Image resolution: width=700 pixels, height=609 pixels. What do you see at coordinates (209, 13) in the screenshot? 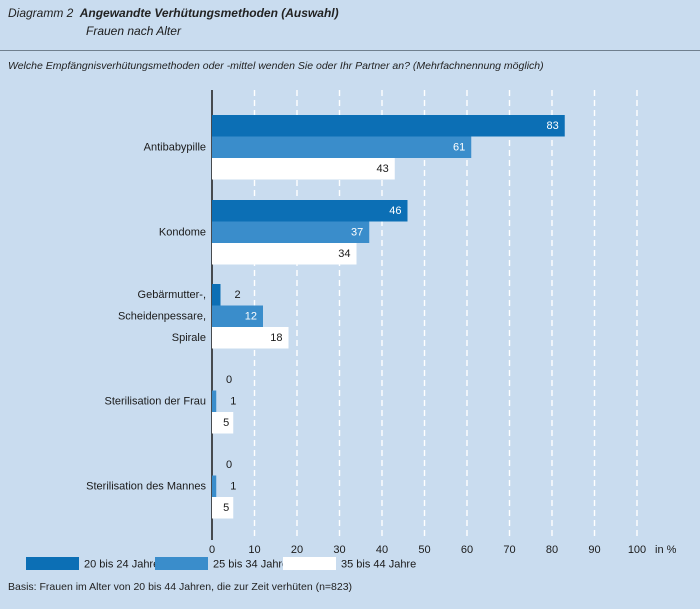
I see `chart-title: Angewandte Verhütungsmethoden (Auswahl)` at bounding box center [209, 13].